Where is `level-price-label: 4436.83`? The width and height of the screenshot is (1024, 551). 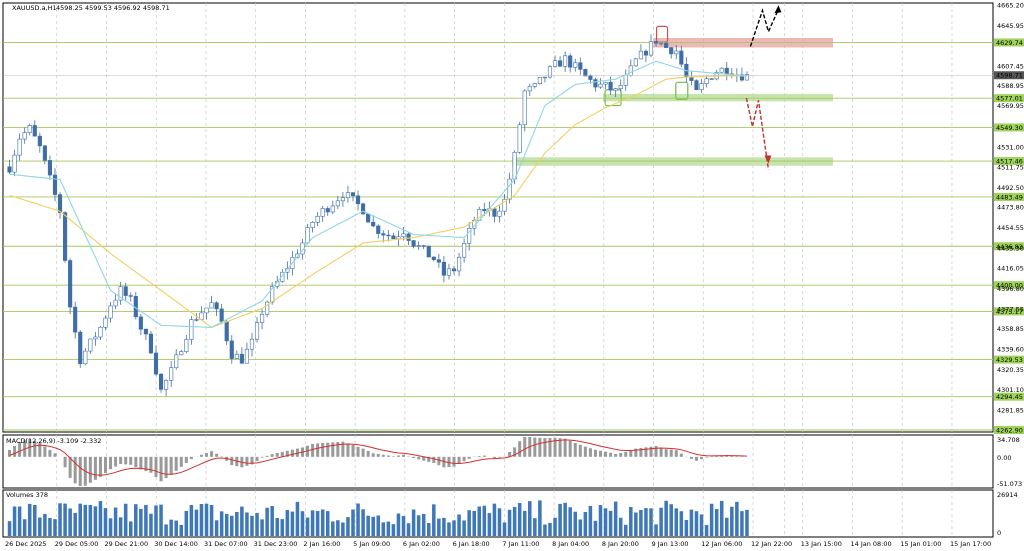 level-price-label: 4436.83 is located at coordinates (1009, 247).